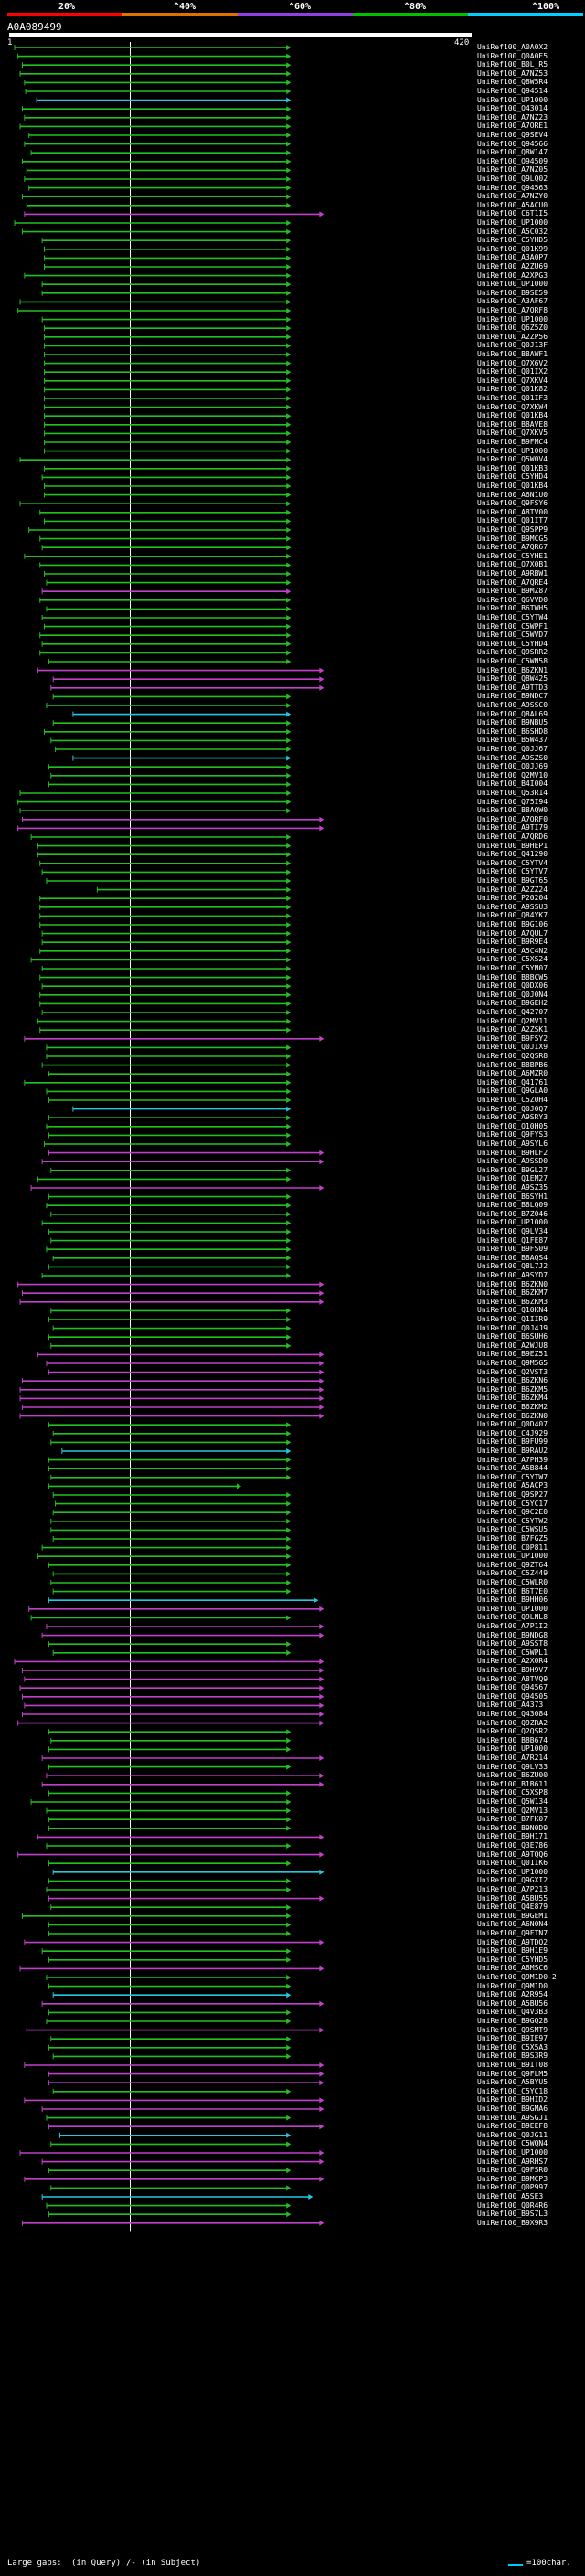 This screenshot has width=585, height=2576. What do you see at coordinates (512, 1854) in the screenshot?
I see `hit-label: UniRef100_A9TQQ6` at bounding box center [512, 1854].